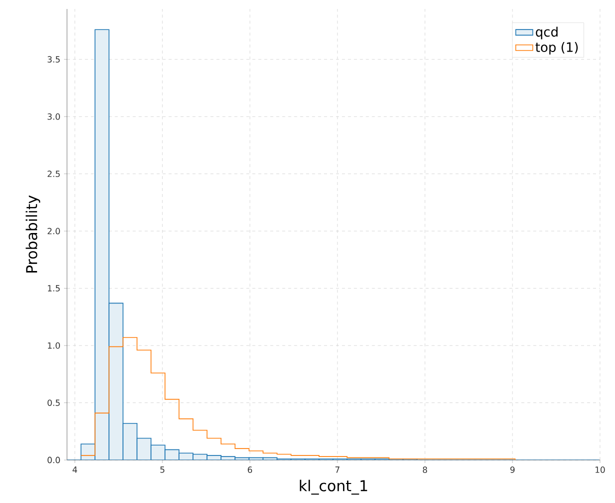  What do you see at coordinates (54, 403) in the screenshot?
I see `y-tick-label: 0.5` at bounding box center [54, 403].